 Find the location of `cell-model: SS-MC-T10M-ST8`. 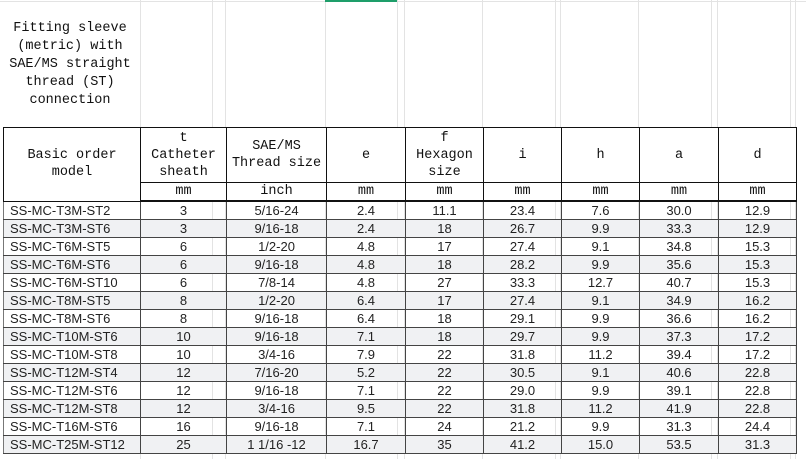

cell-model: SS-MC-T10M-ST8 is located at coordinates (72, 354).